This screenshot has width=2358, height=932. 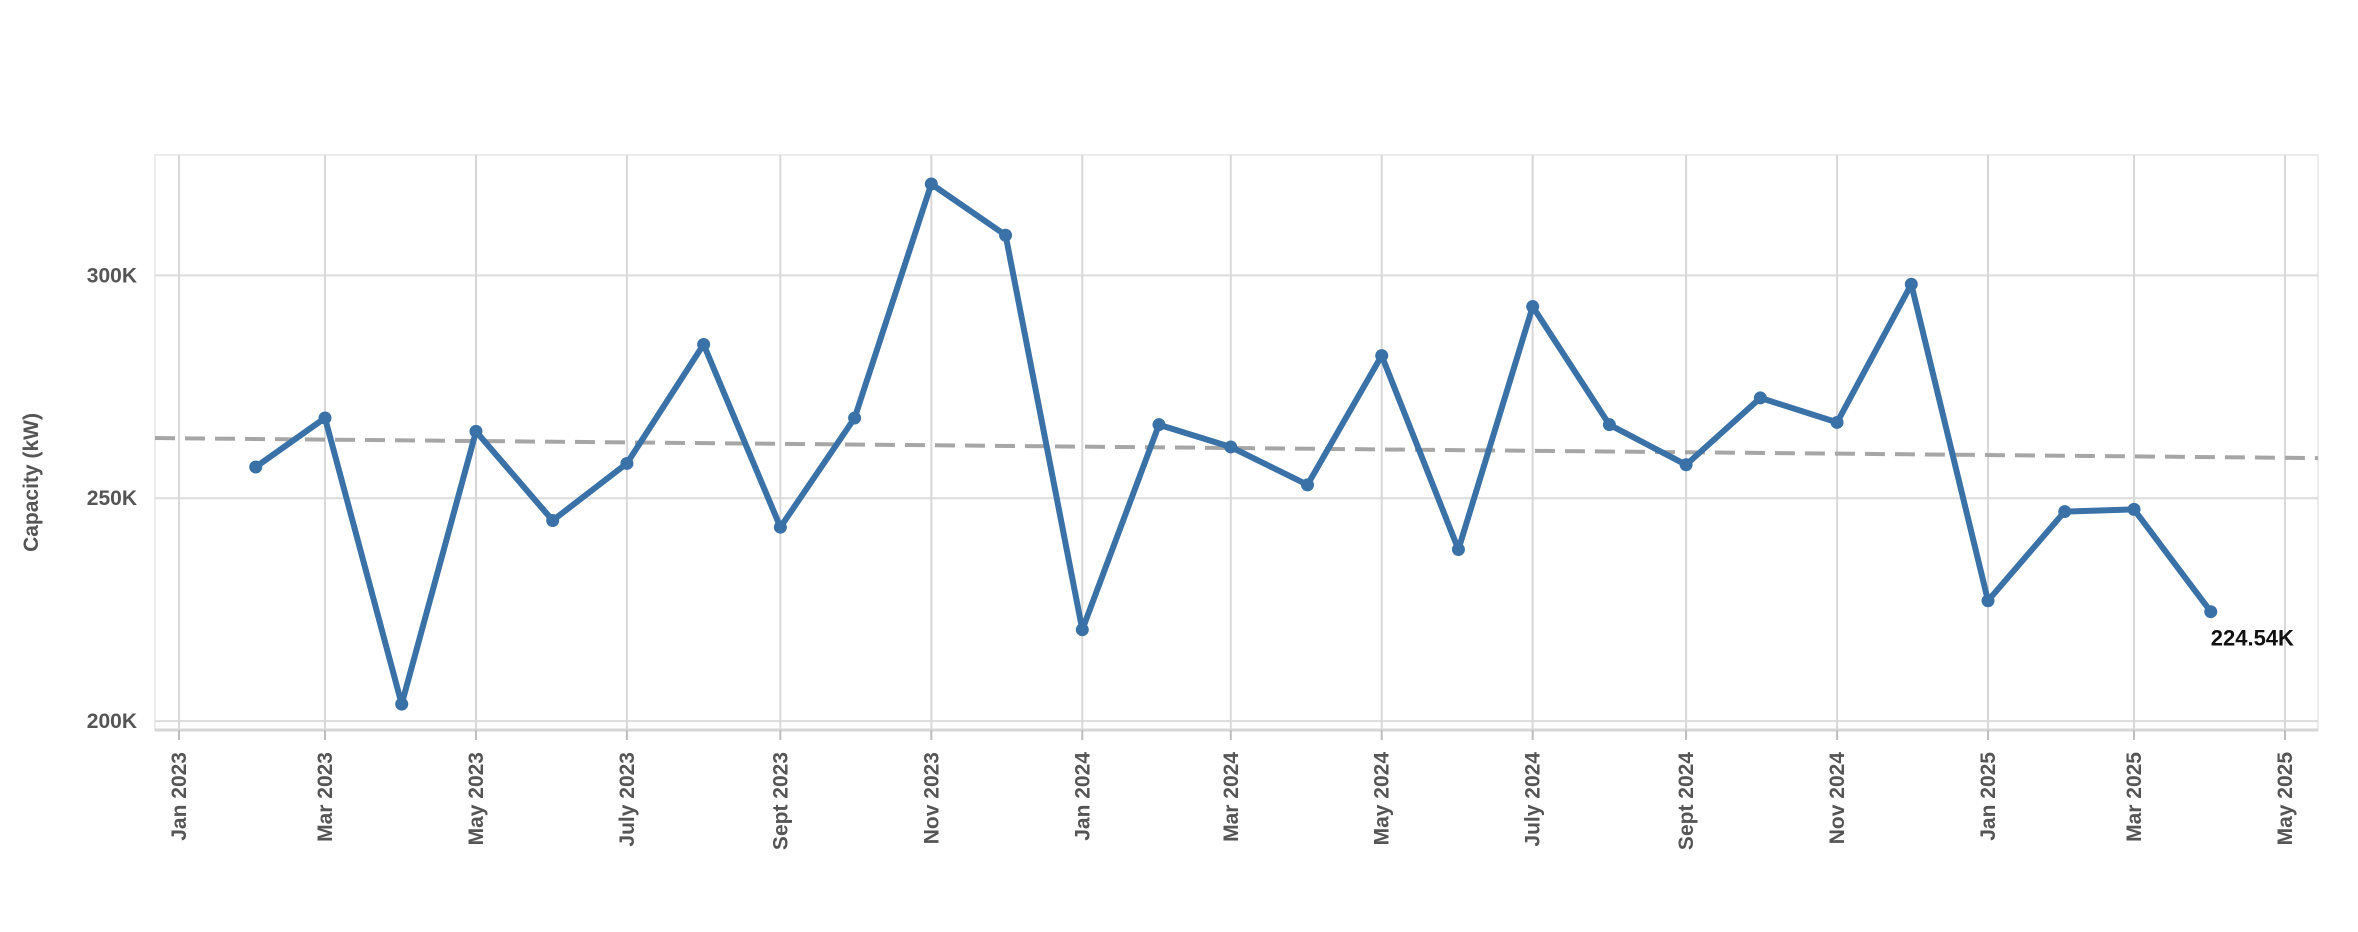 What do you see at coordinates (1231, 797) in the screenshot?
I see `x-tick-label: Mar 2024` at bounding box center [1231, 797].